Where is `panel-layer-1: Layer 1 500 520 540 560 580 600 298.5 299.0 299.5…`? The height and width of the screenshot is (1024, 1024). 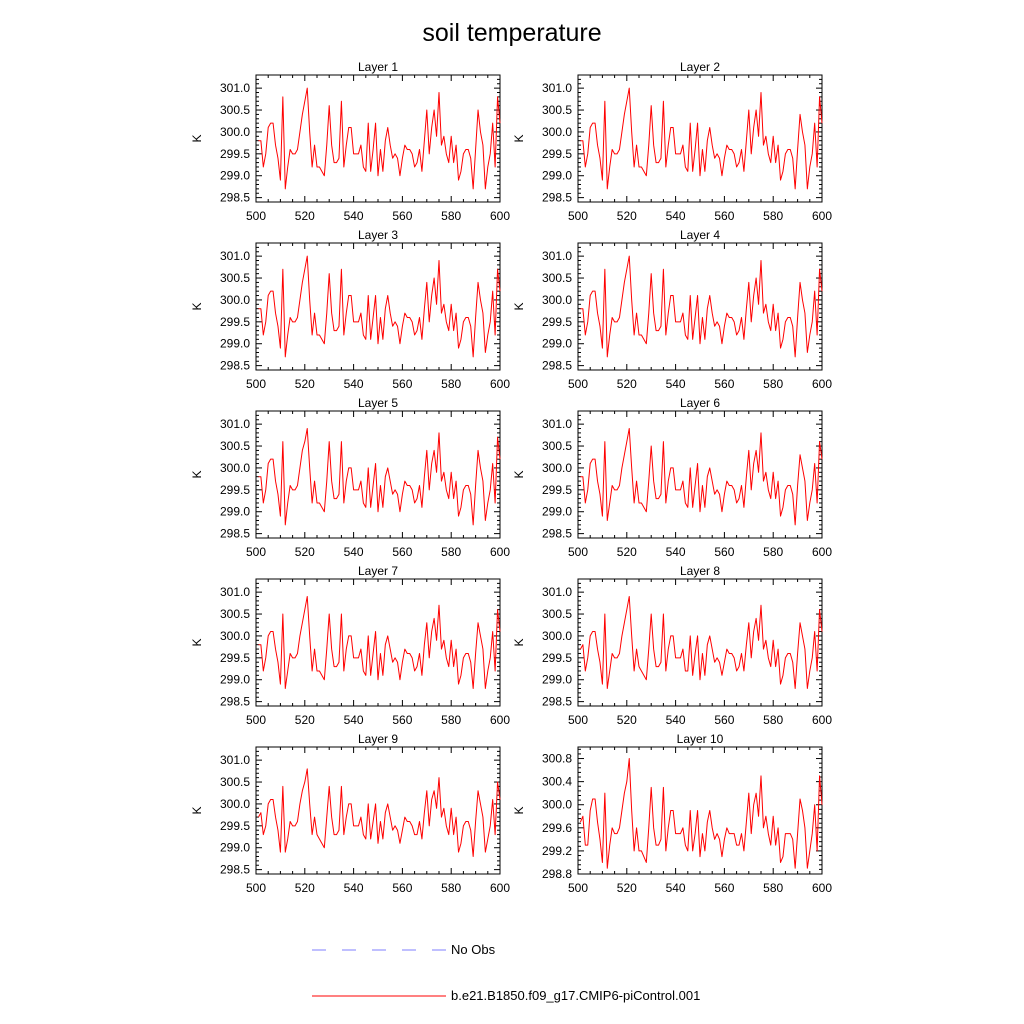 panel-layer-1: Layer 1 500 520 540 560 580 600 298.5 299.0 299.5… is located at coordinates (350, 141).